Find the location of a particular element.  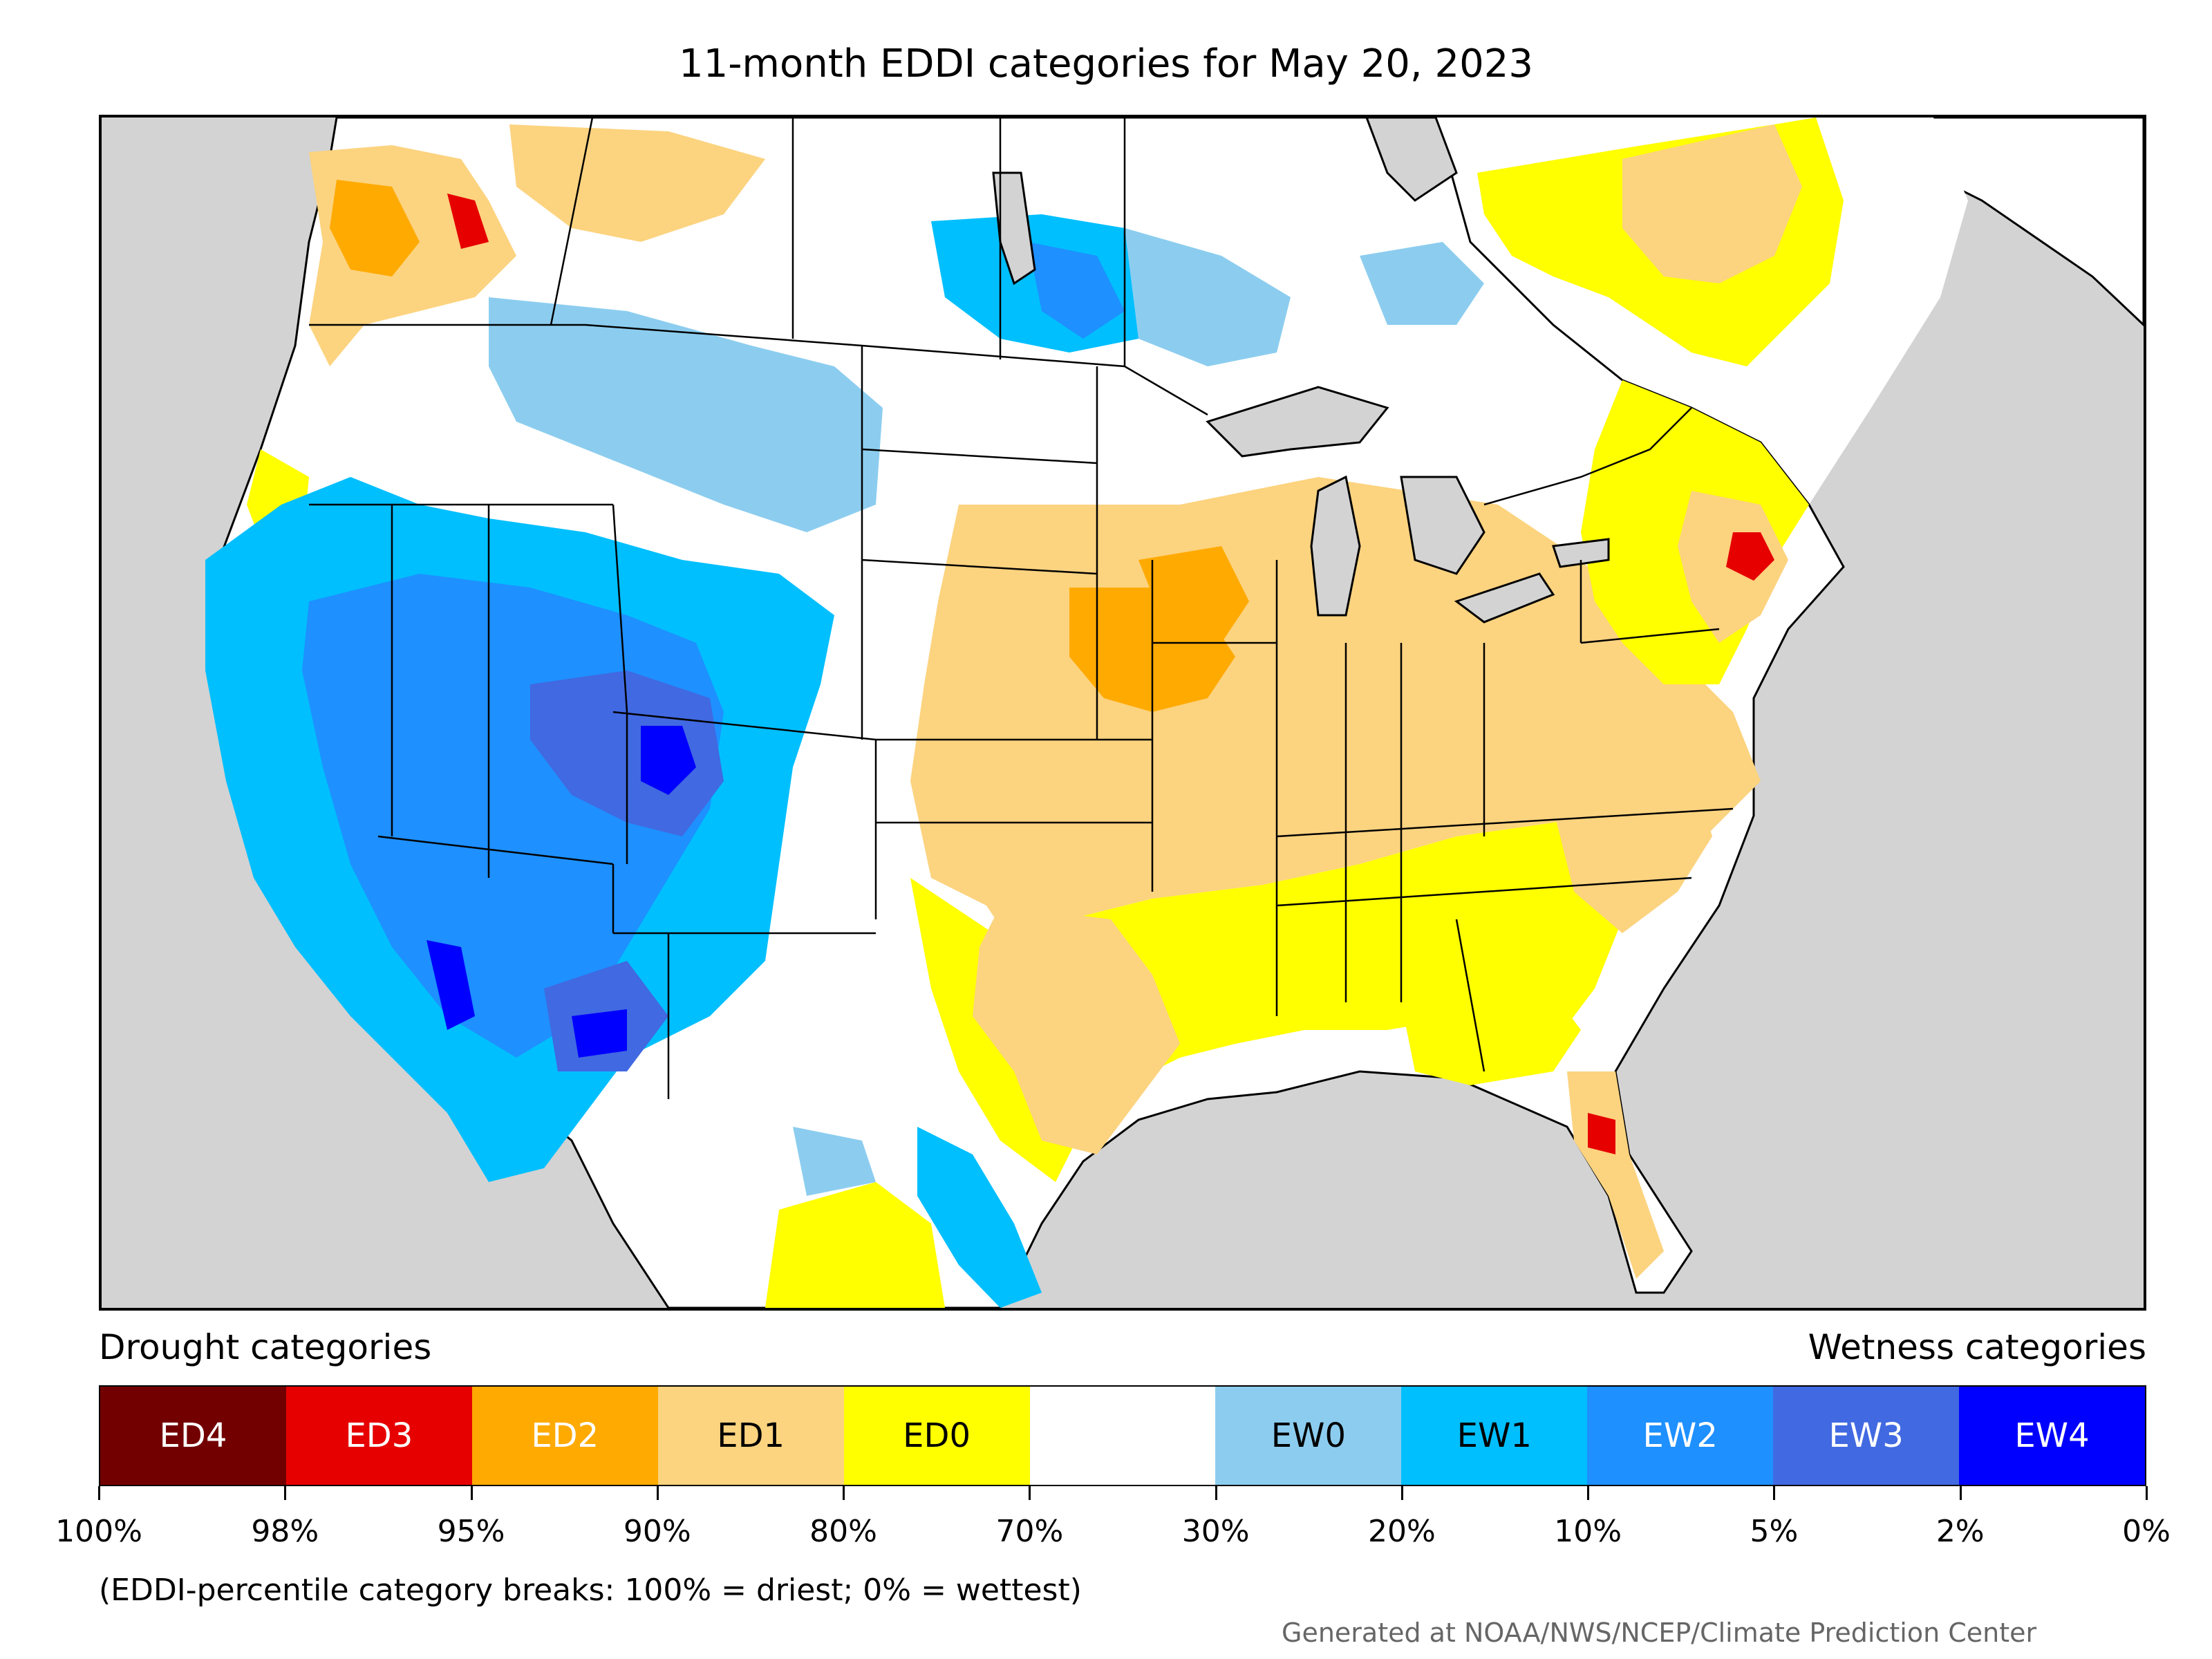

ew1-south-texas is located at coordinates (979, 1217).